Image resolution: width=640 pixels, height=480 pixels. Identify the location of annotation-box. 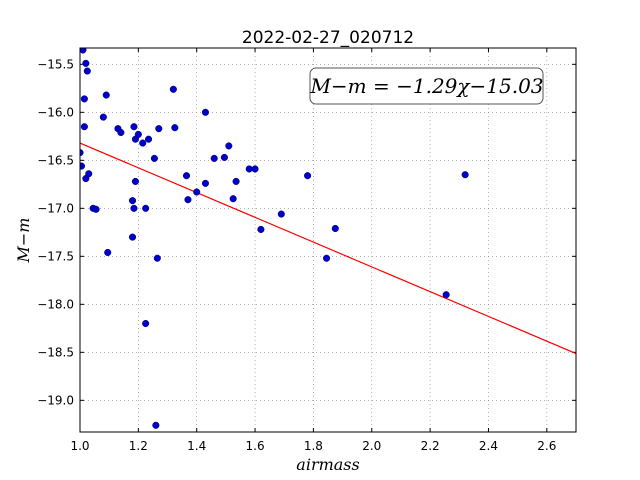
(426, 86).